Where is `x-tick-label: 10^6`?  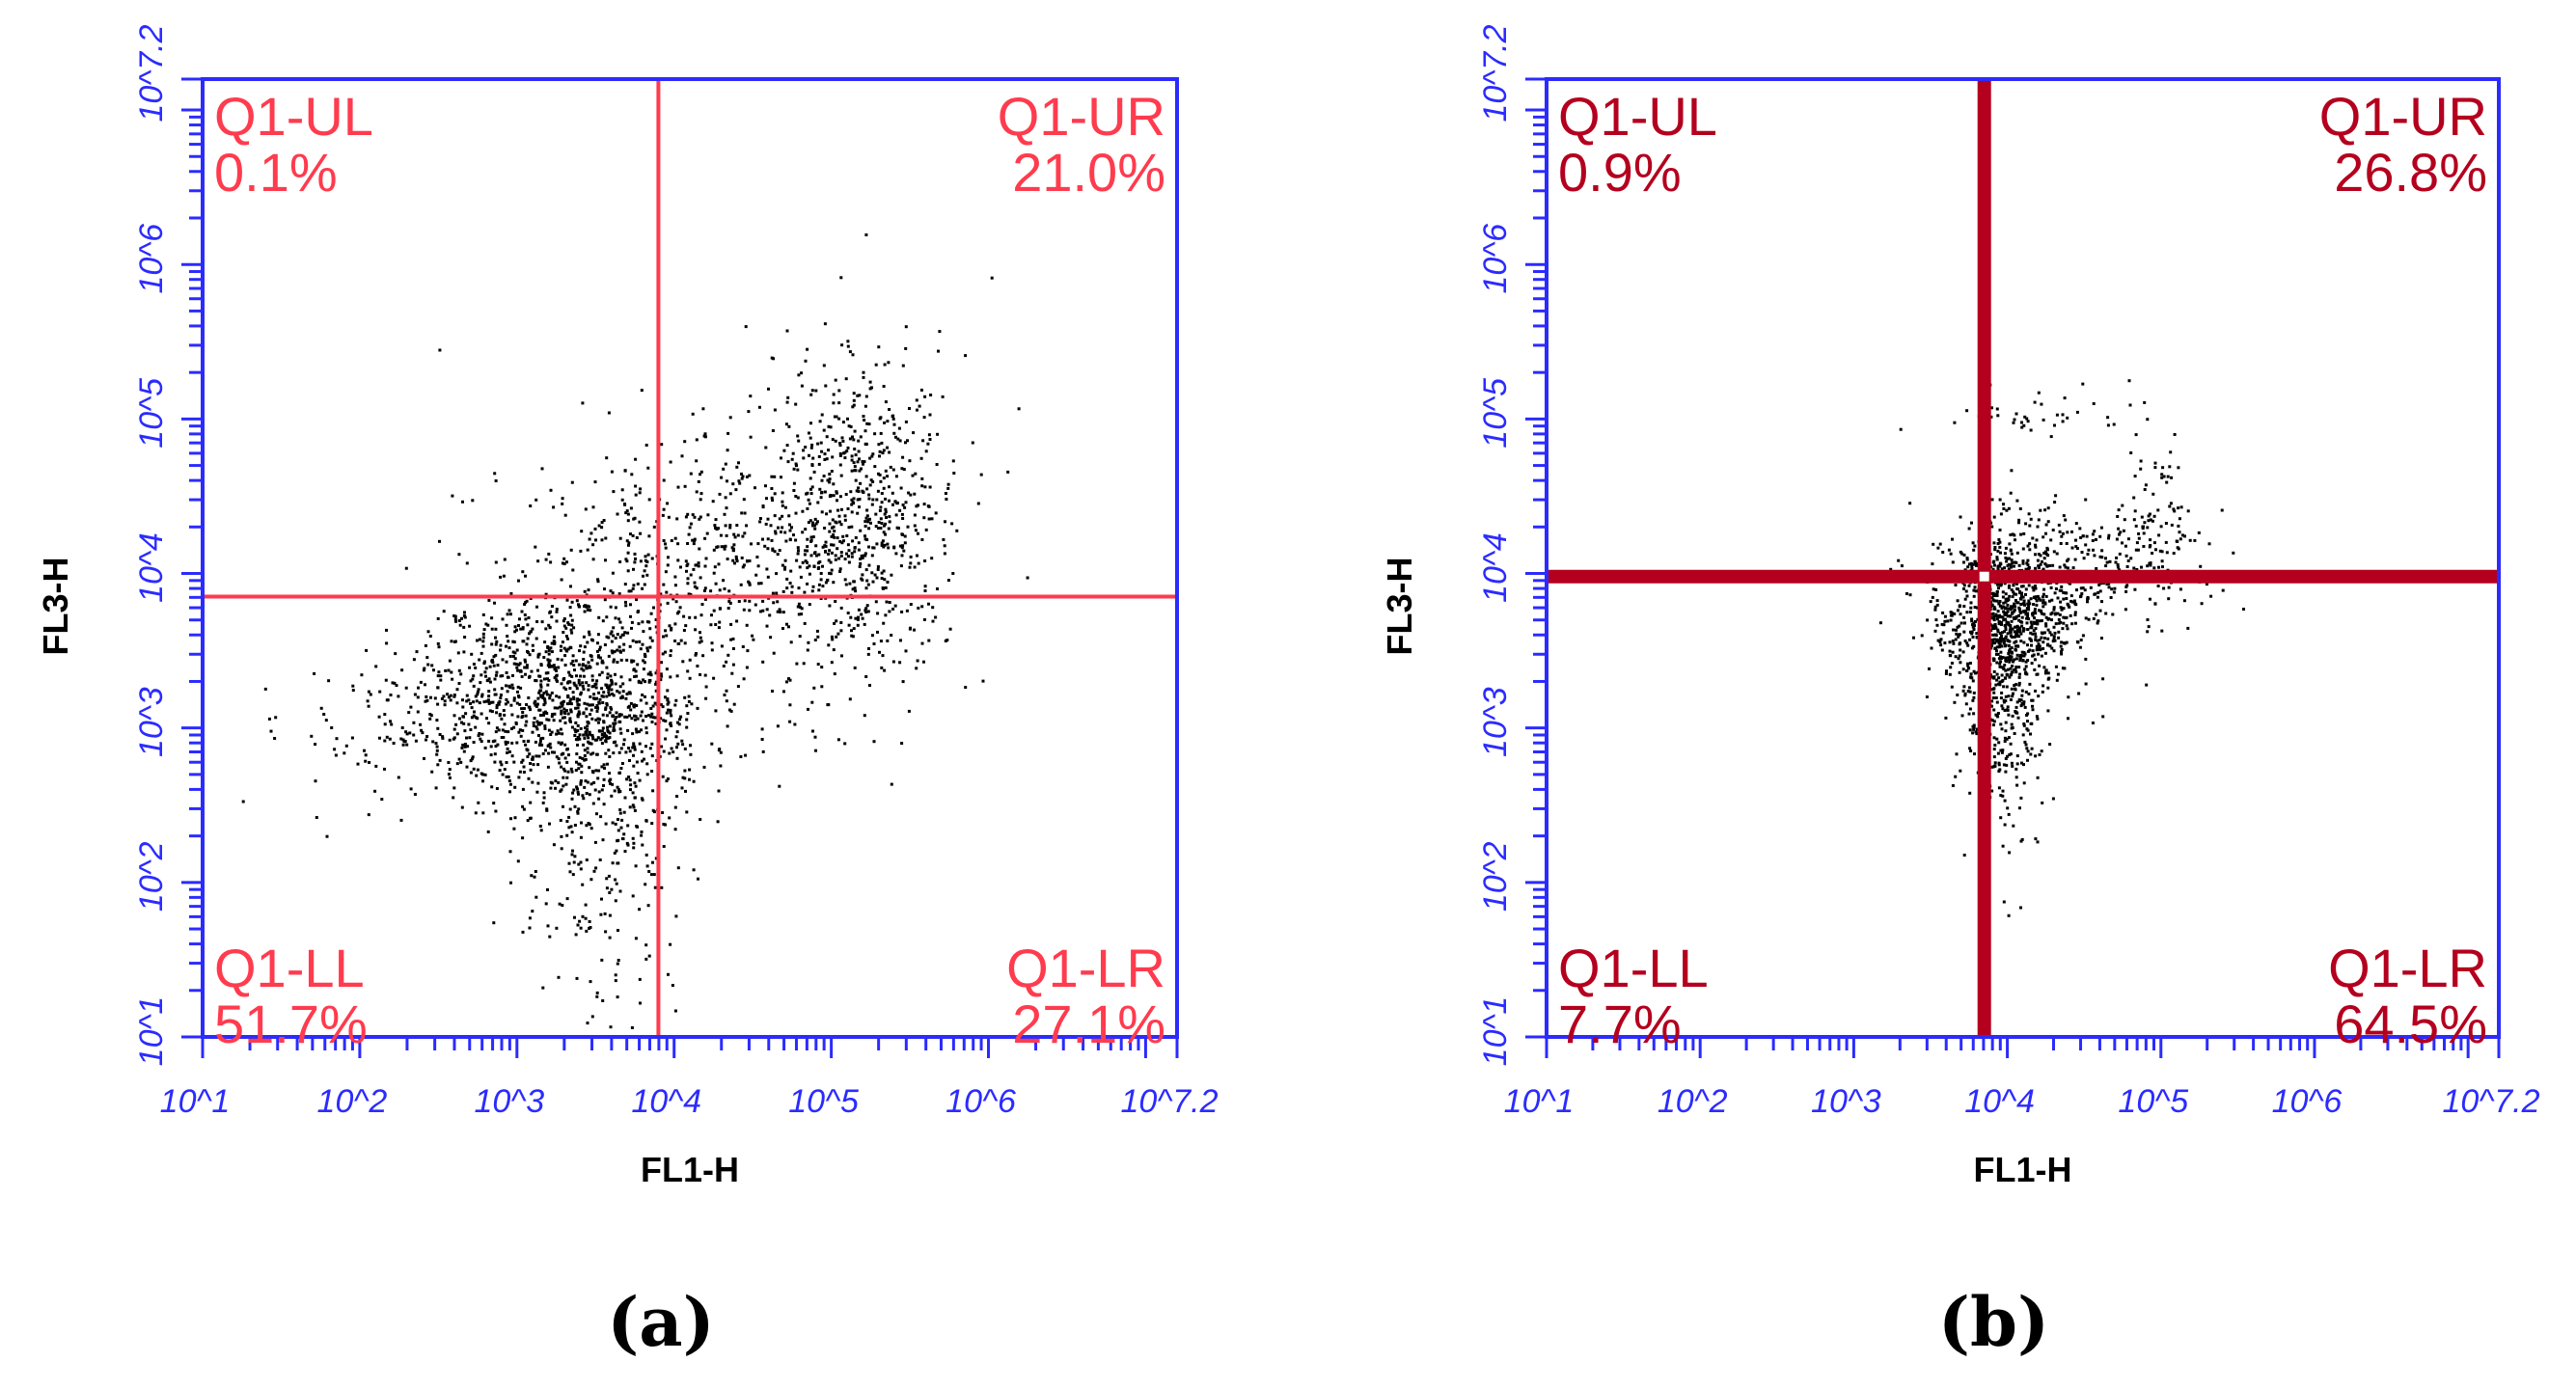 x-tick-label: 10^6 is located at coordinates (2307, 1102).